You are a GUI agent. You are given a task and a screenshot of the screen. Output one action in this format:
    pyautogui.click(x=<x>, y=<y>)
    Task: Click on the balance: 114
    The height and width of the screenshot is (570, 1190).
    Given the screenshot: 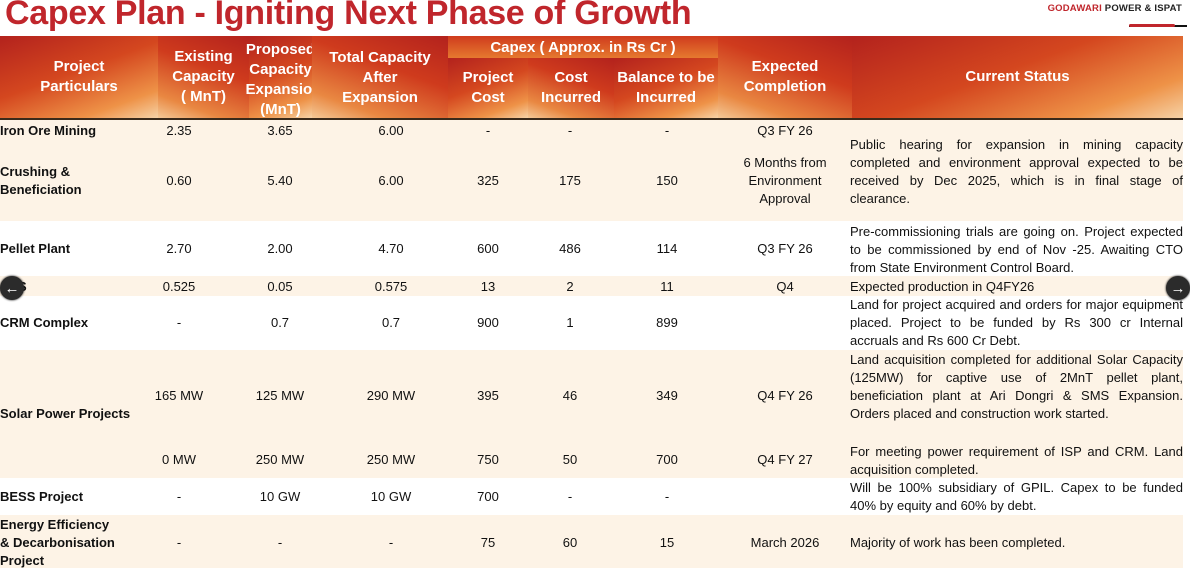 What is the action you would take?
    pyautogui.click(x=667, y=248)
    